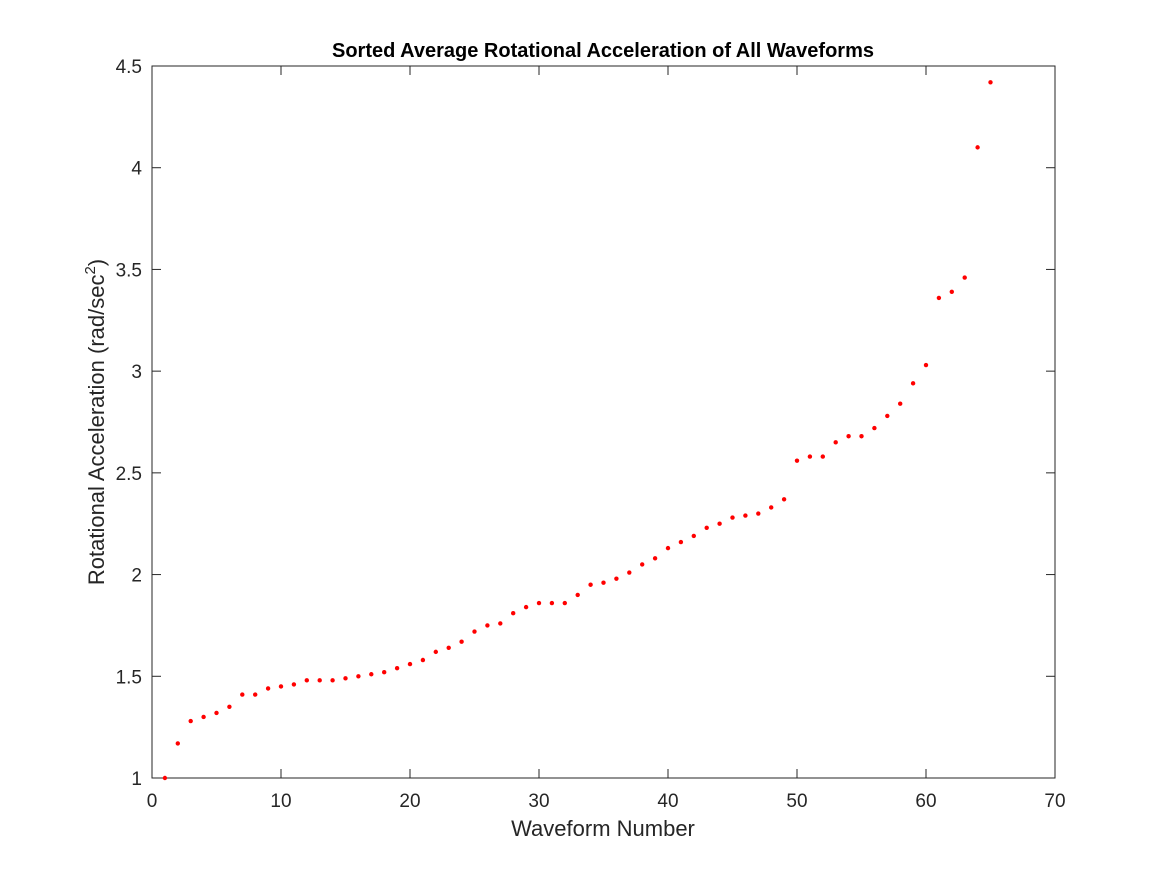 The height and width of the screenshot is (875, 1167). Describe the element at coordinates (603, 828) in the screenshot. I see `x-axis-label: Waveform Number` at that location.